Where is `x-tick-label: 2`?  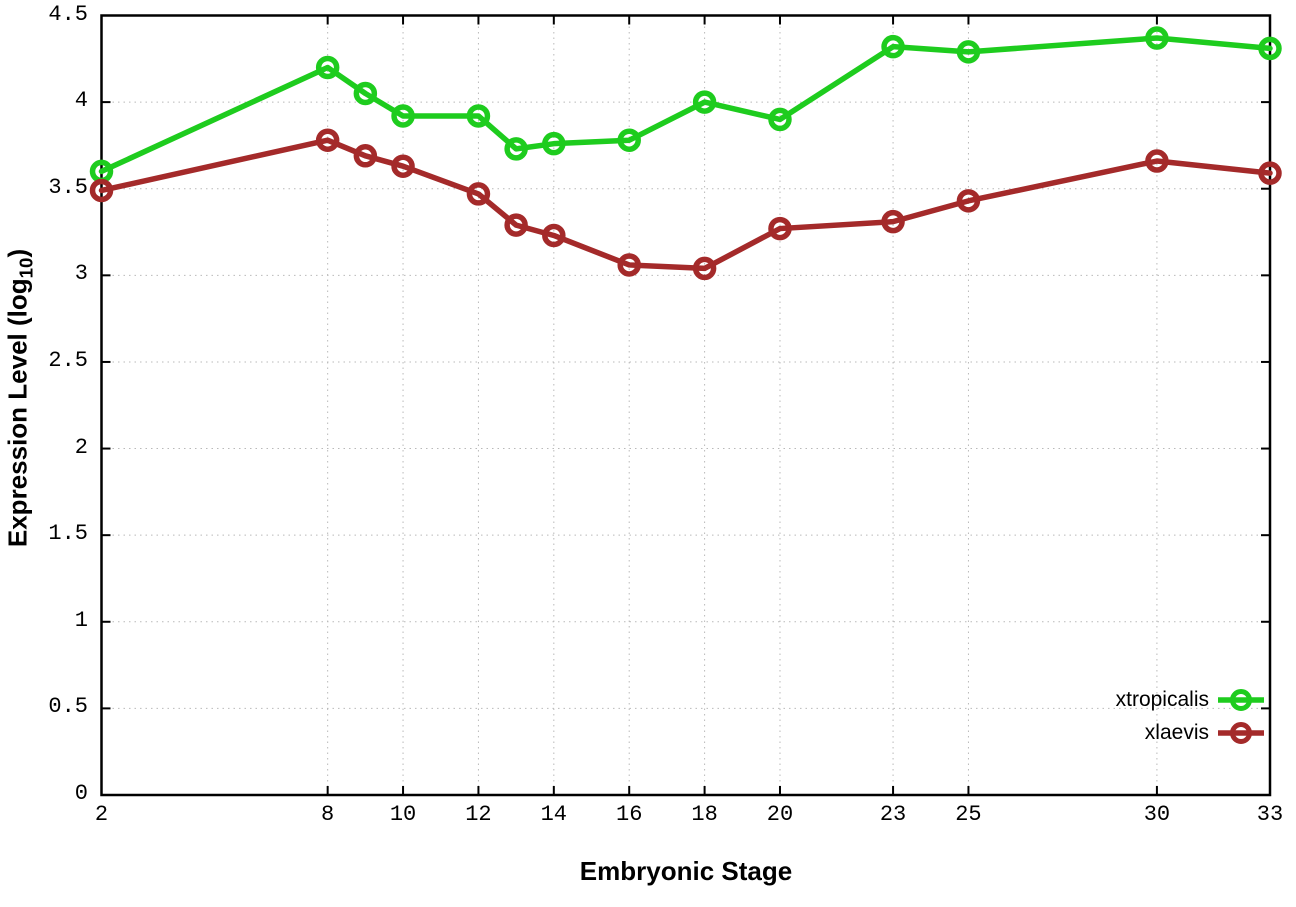
x-tick-label: 2 is located at coordinates (101, 814).